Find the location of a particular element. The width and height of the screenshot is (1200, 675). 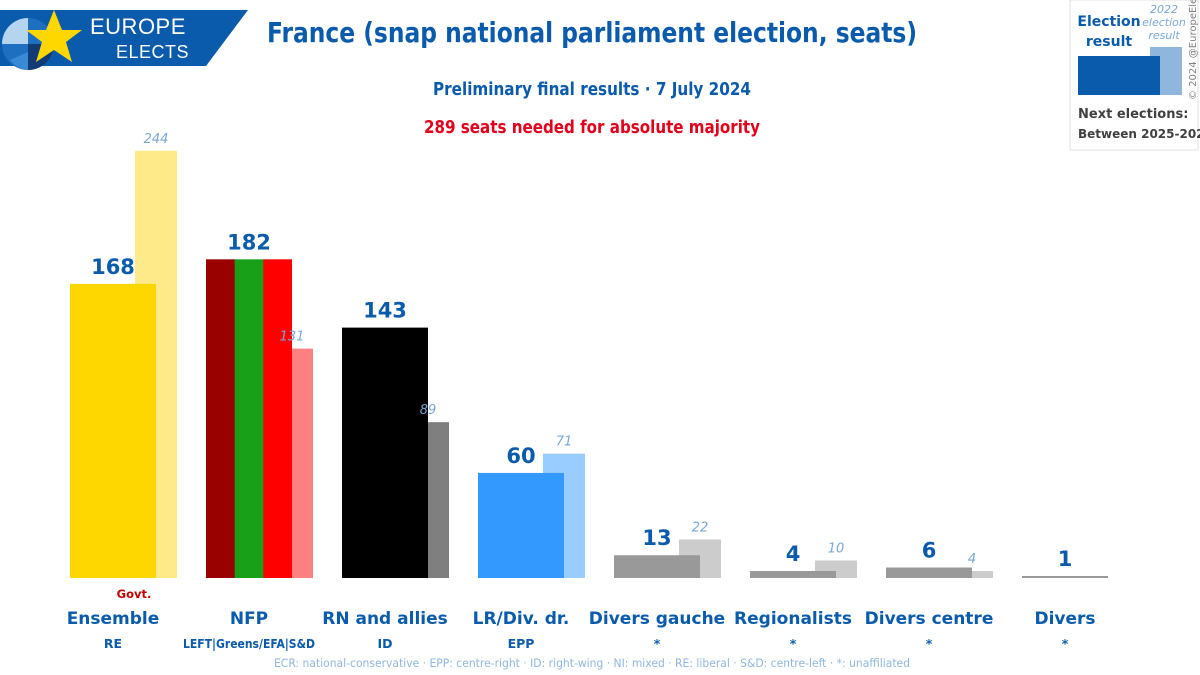

value-label-previous-nfp: 131 is located at coordinates (292, 337).